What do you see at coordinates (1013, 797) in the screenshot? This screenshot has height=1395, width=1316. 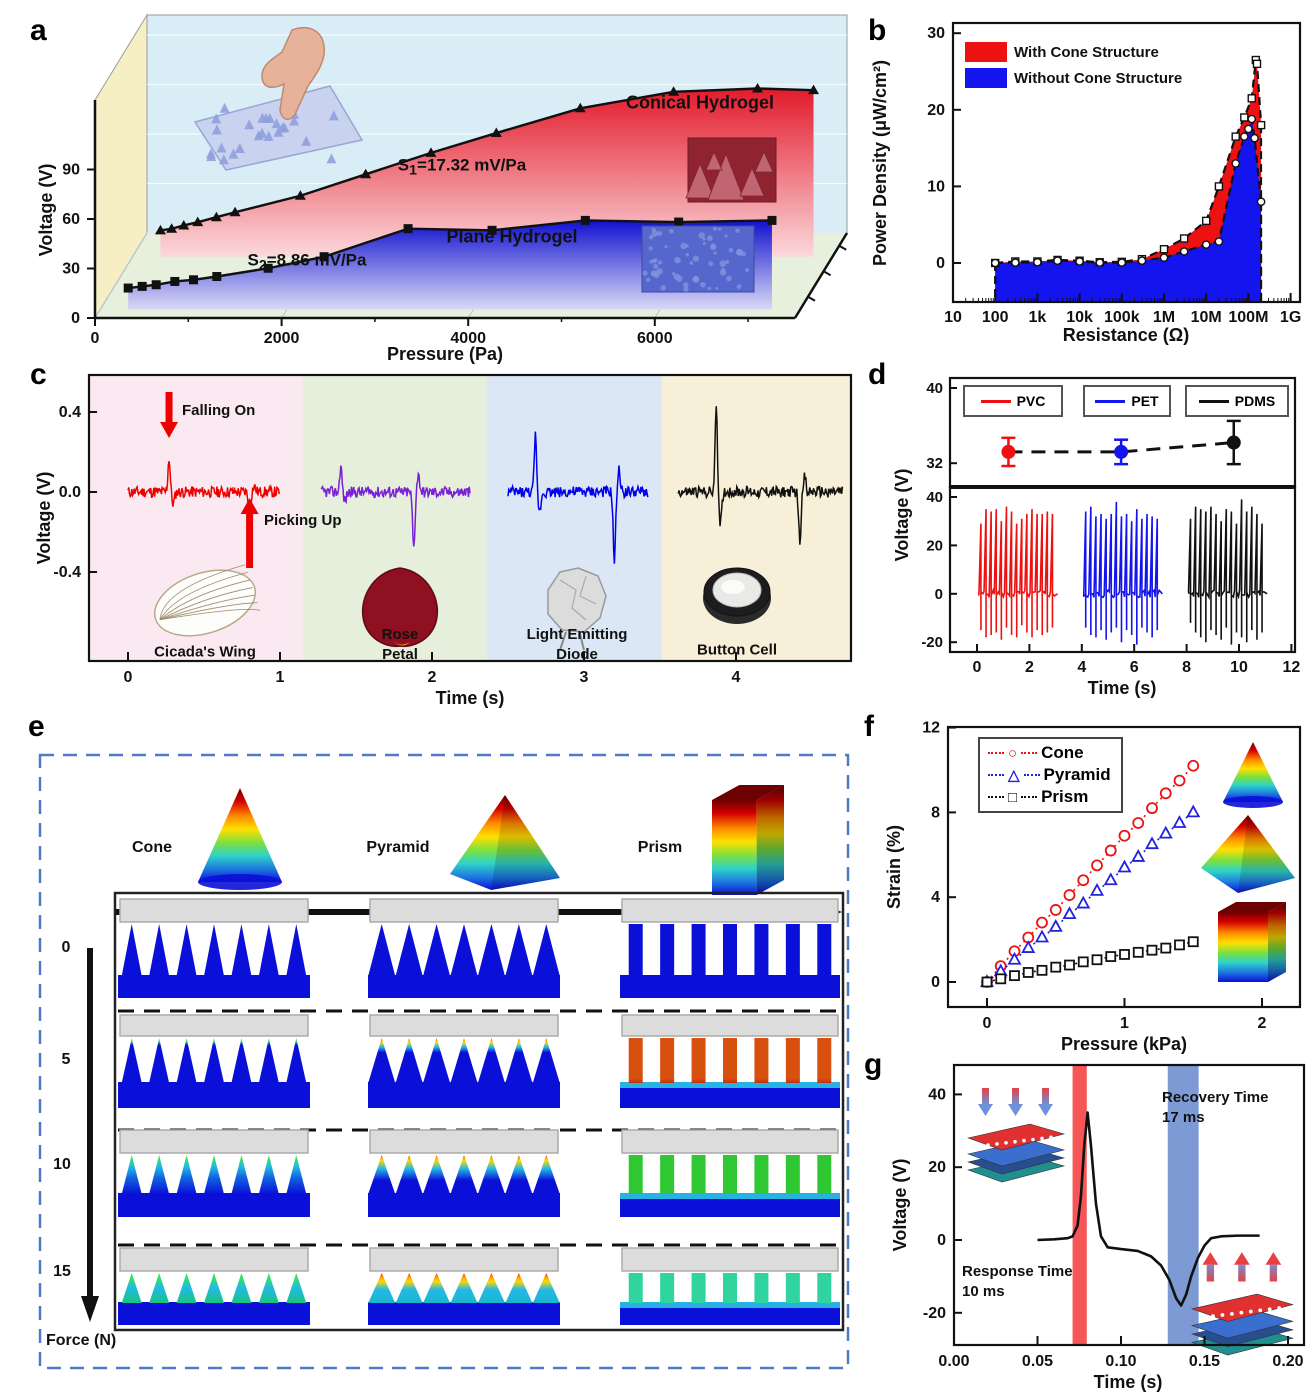 I see `prism-marker-icon: □` at bounding box center [1013, 797].